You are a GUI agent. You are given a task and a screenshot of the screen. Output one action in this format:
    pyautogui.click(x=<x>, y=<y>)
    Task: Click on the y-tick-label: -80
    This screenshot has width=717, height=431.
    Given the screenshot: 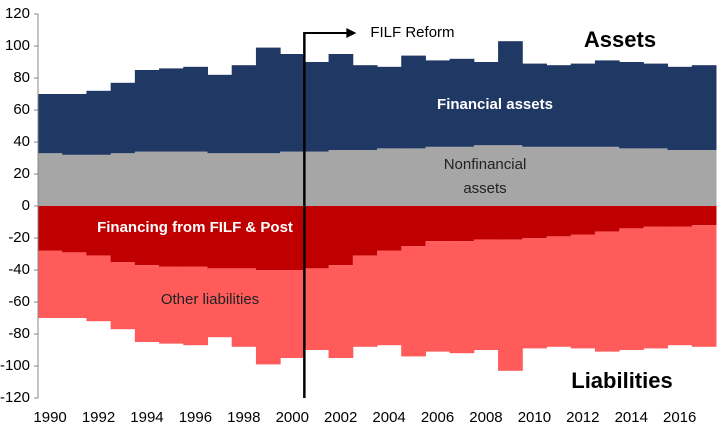 What is the action you would take?
    pyautogui.click(x=19, y=333)
    